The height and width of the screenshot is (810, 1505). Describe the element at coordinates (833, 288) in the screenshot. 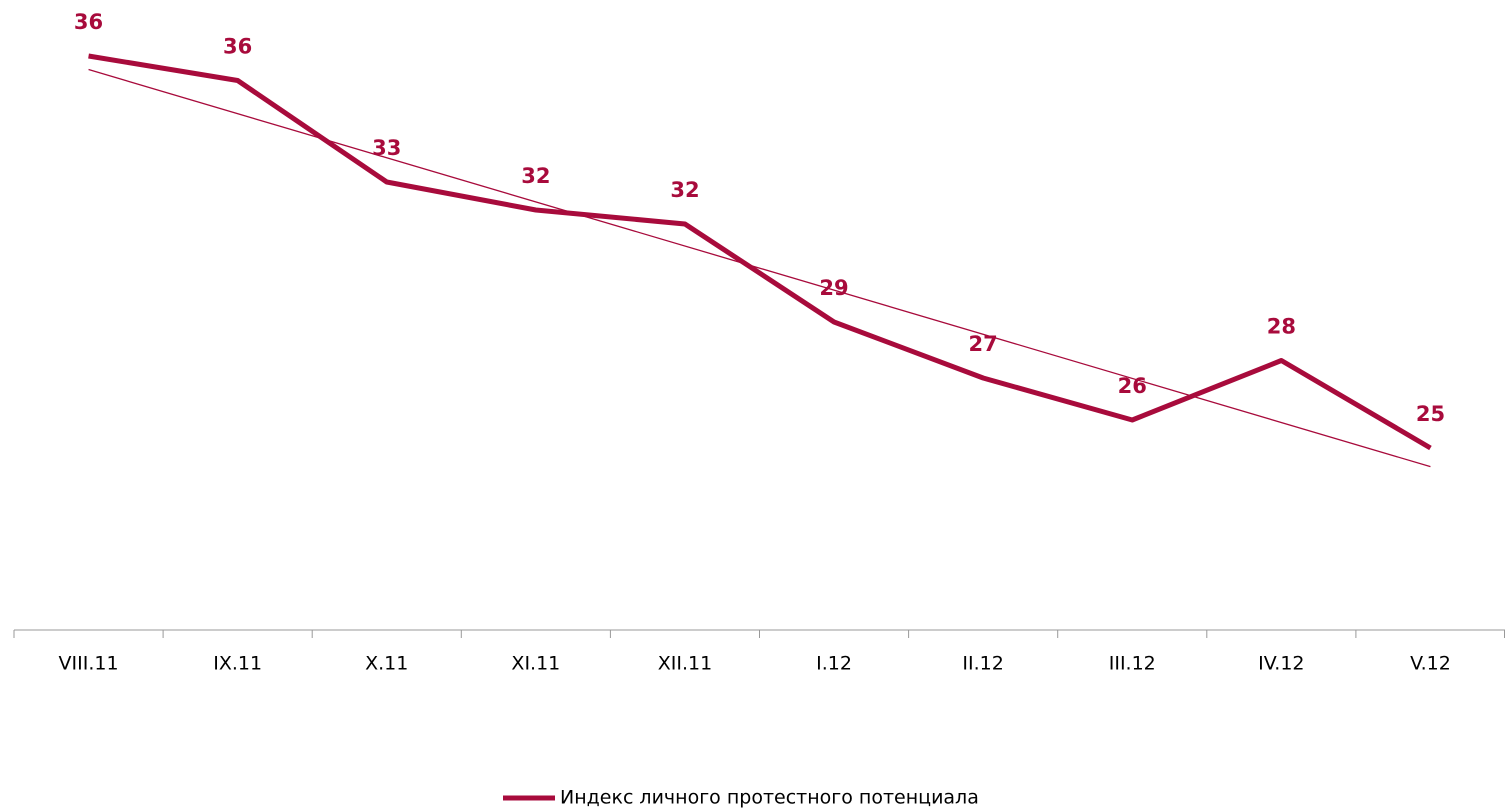

I see `data-label: 29` at that location.